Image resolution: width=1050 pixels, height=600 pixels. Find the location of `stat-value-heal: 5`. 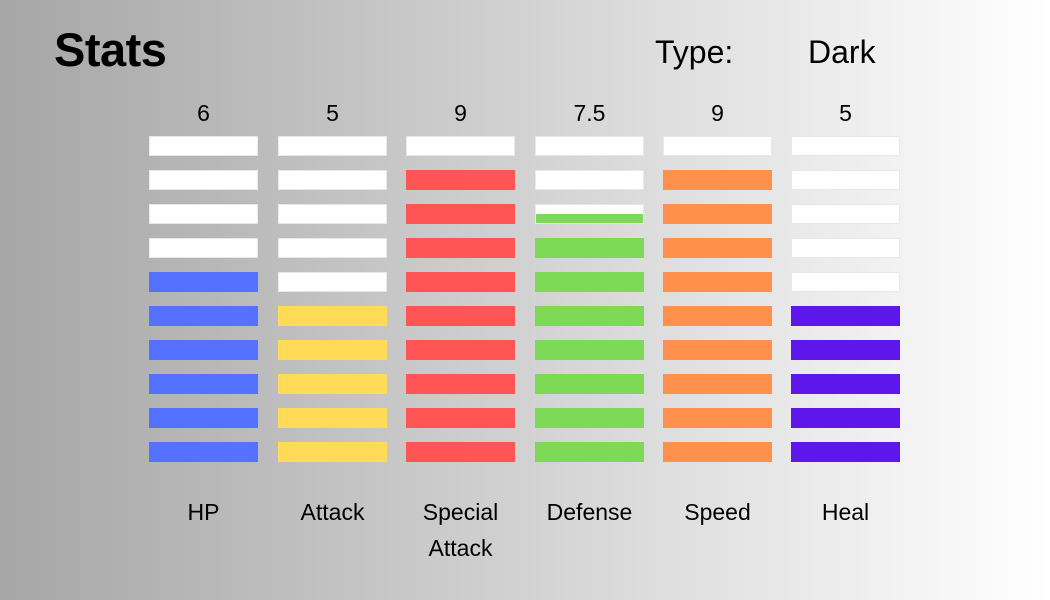

stat-value-heal: 5 is located at coordinates (845, 113).